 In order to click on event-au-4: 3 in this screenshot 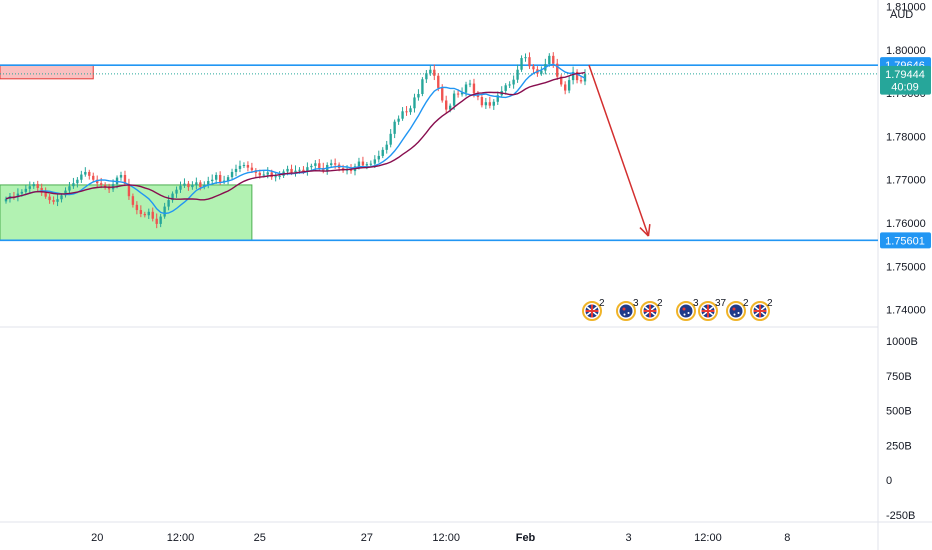, I will do `click(687, 309)`.